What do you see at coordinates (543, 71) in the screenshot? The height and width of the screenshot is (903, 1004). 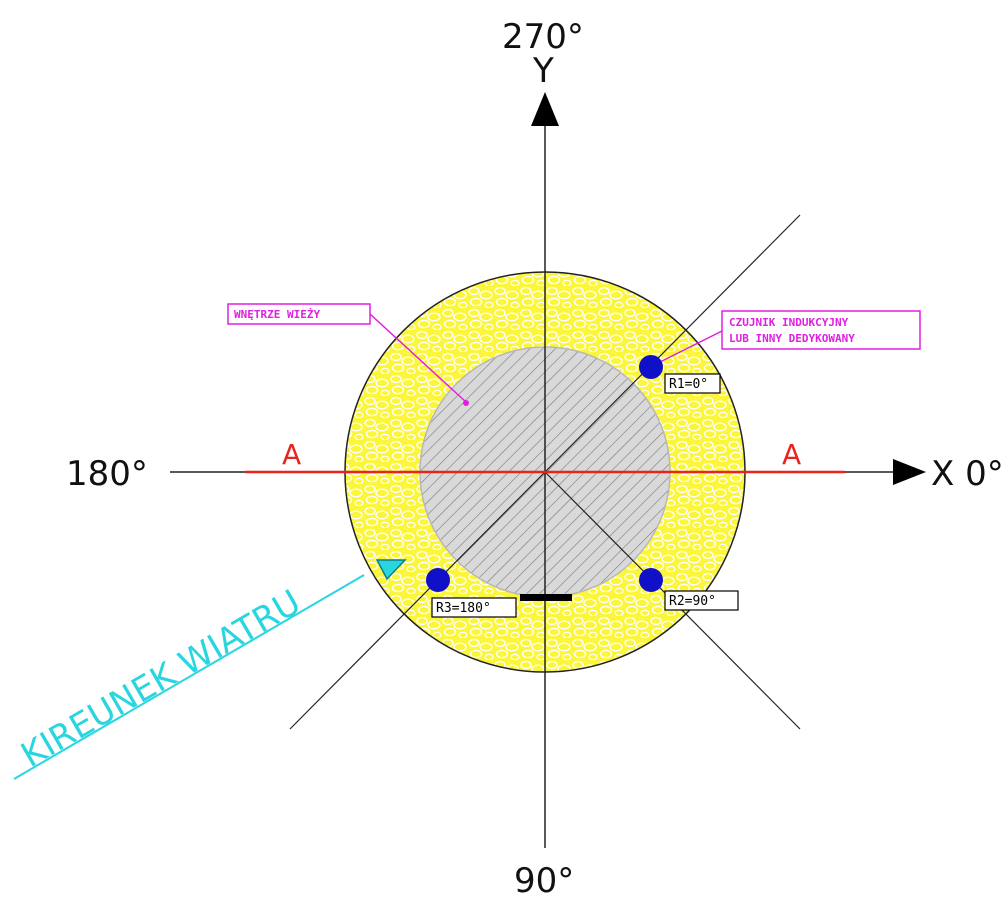 I see `y-axis-label: Y` at bounding box center [543, 71].